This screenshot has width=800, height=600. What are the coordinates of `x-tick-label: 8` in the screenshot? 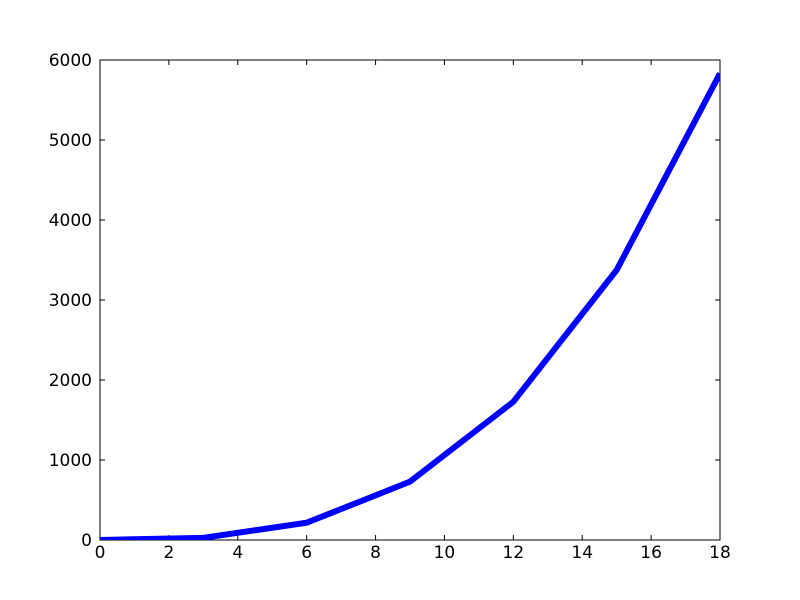 It's located at (375, 553).